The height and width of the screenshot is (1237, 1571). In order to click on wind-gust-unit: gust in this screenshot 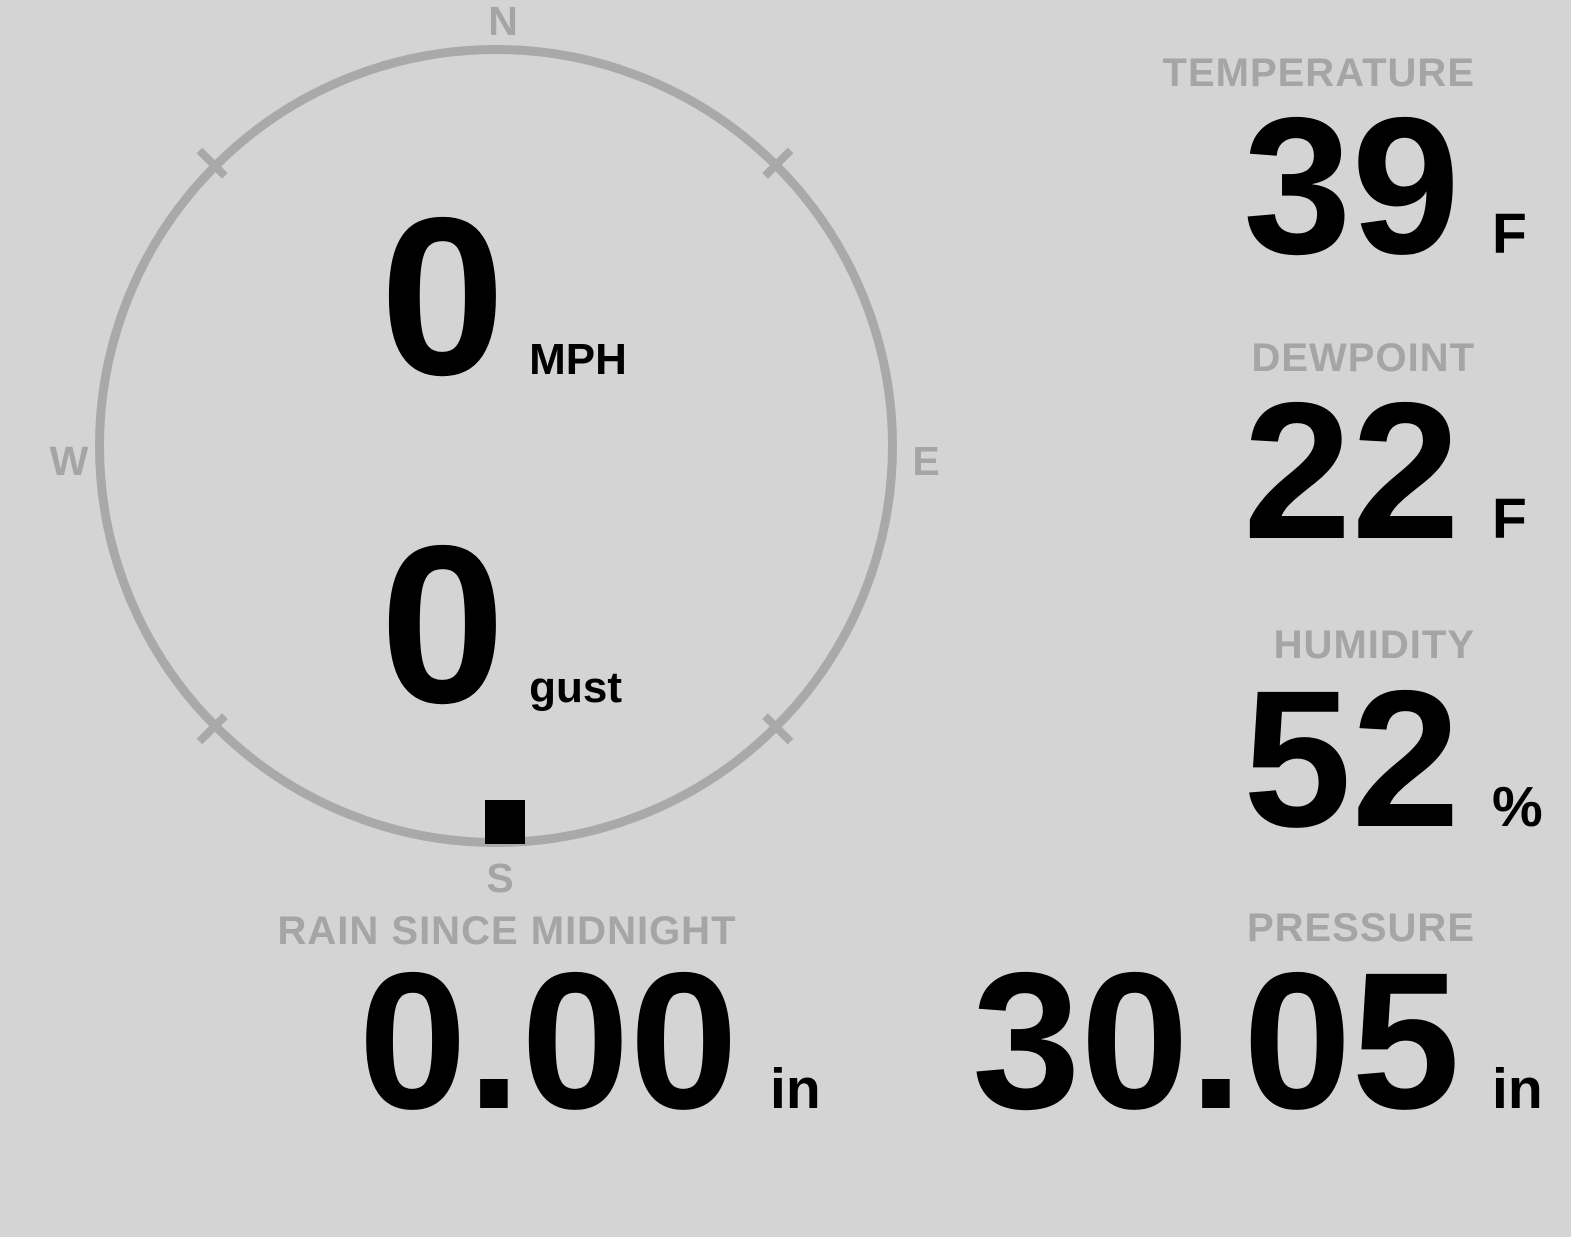, I will do `click(576, 687)`.